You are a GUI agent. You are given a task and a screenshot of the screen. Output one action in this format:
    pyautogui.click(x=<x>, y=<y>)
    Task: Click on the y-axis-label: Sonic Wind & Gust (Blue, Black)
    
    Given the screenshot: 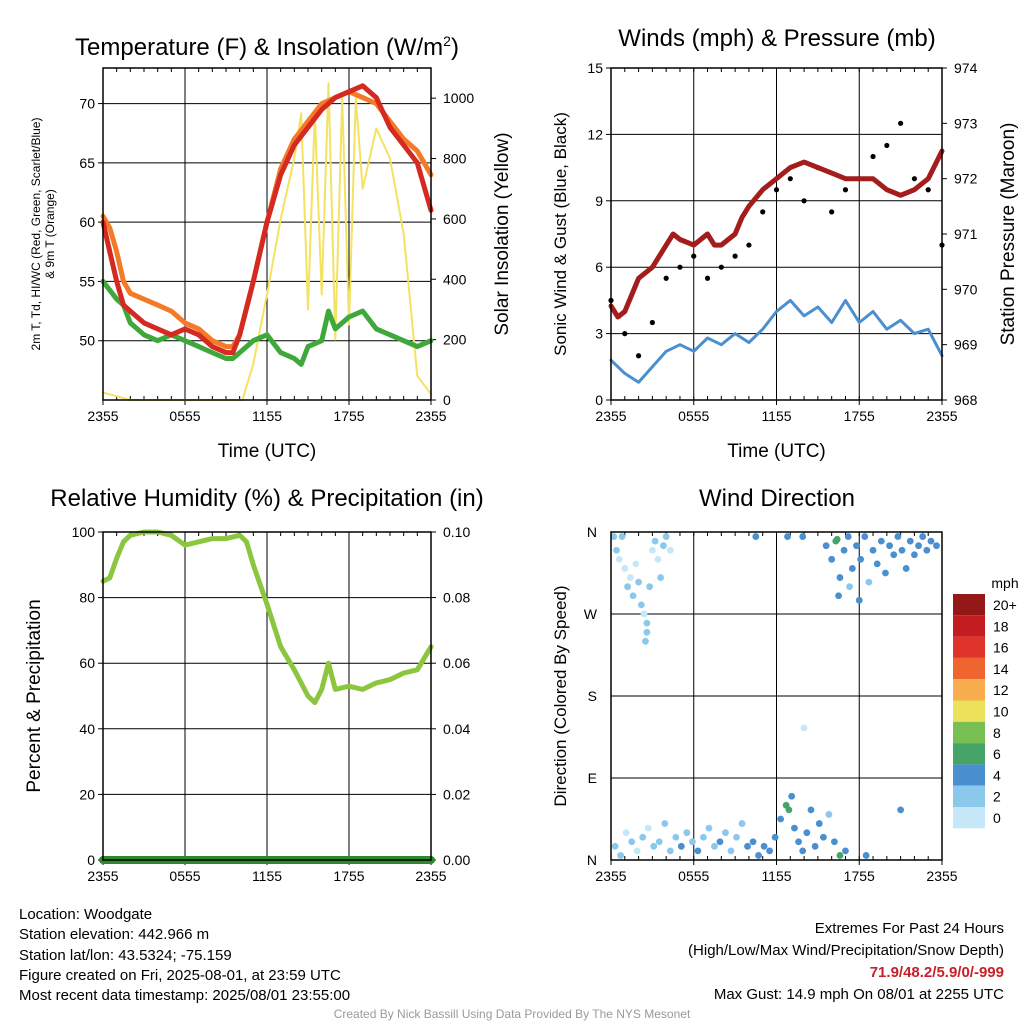 What is the action you would take?
    pyautogui.click(x=560, y=234)
    